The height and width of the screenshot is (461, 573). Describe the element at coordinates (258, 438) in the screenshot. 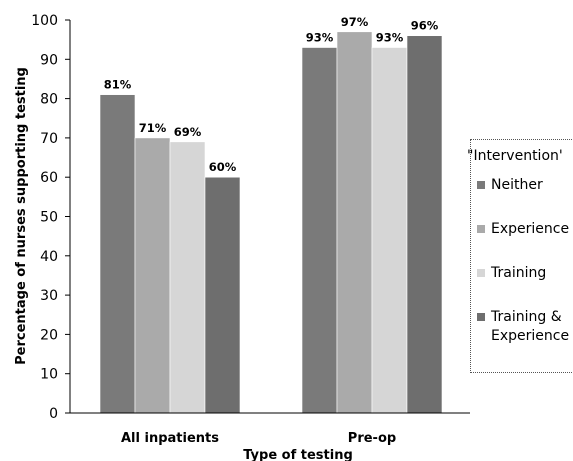

I see `category-labels: All inpatients Pre-op` at that location.